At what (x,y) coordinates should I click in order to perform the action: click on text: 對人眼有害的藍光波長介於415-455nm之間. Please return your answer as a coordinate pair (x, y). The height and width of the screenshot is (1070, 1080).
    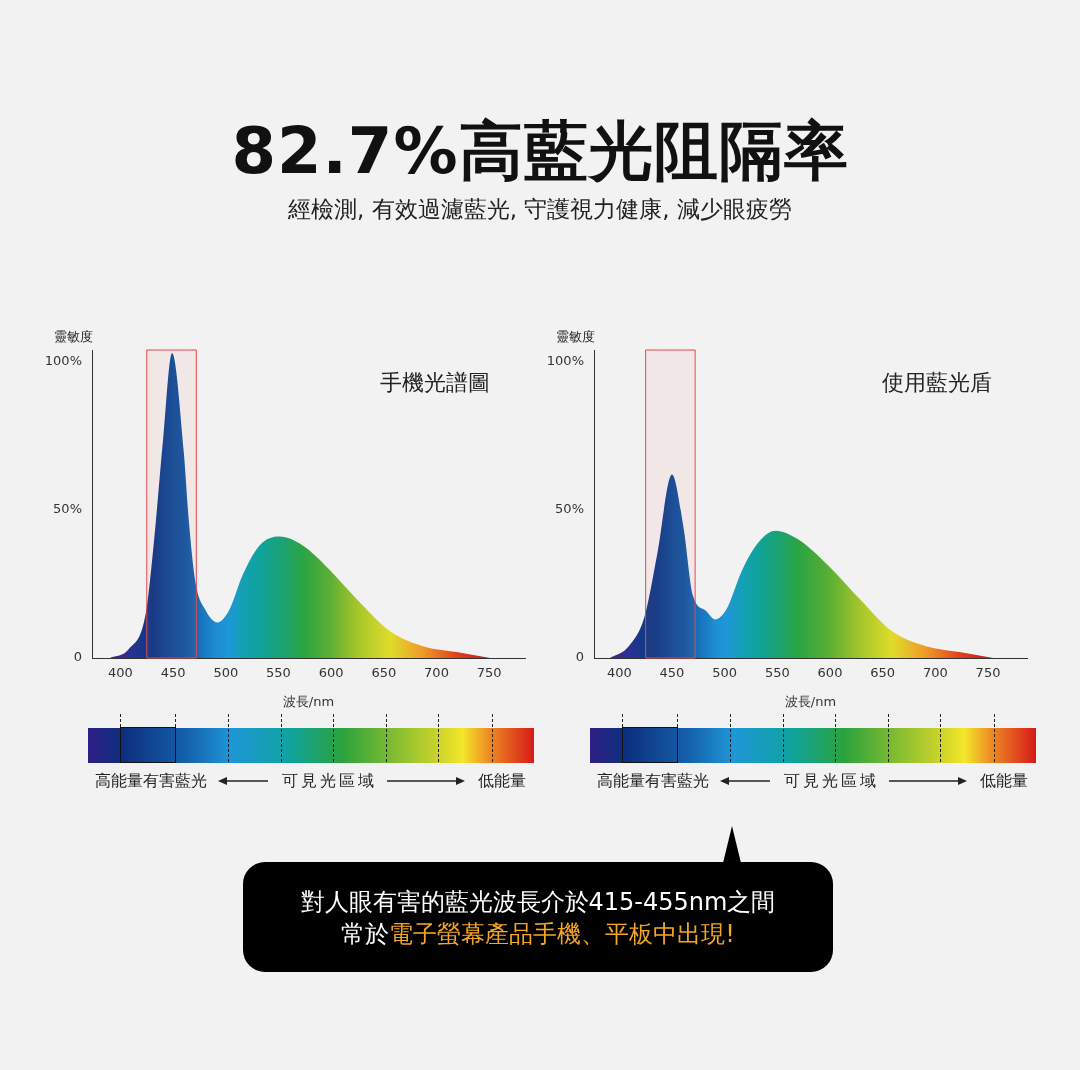
    Looking at the image, I should click on (538, 902).